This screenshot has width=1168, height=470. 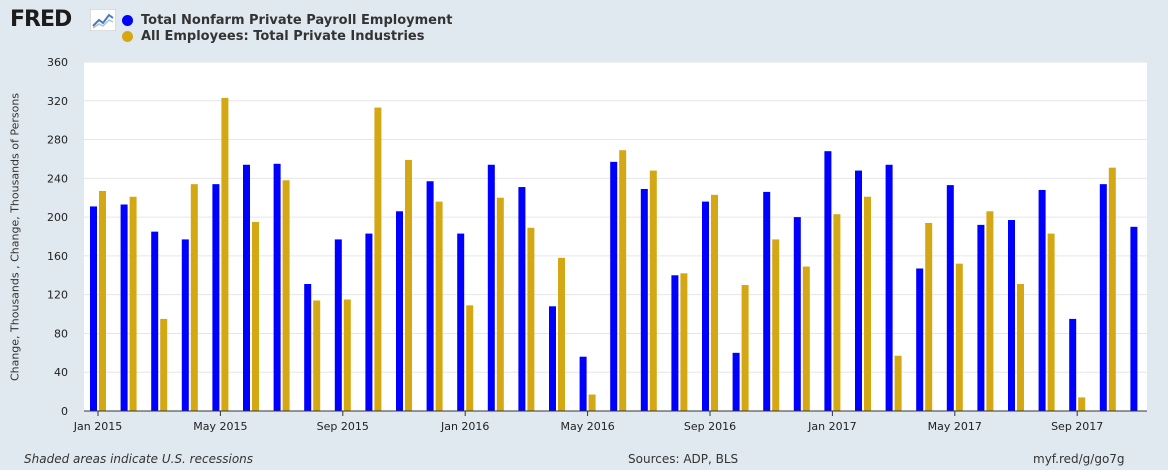 I want to click on legend-label-bls: All Employees: Total Private Industries, so click(x=283, y=36).